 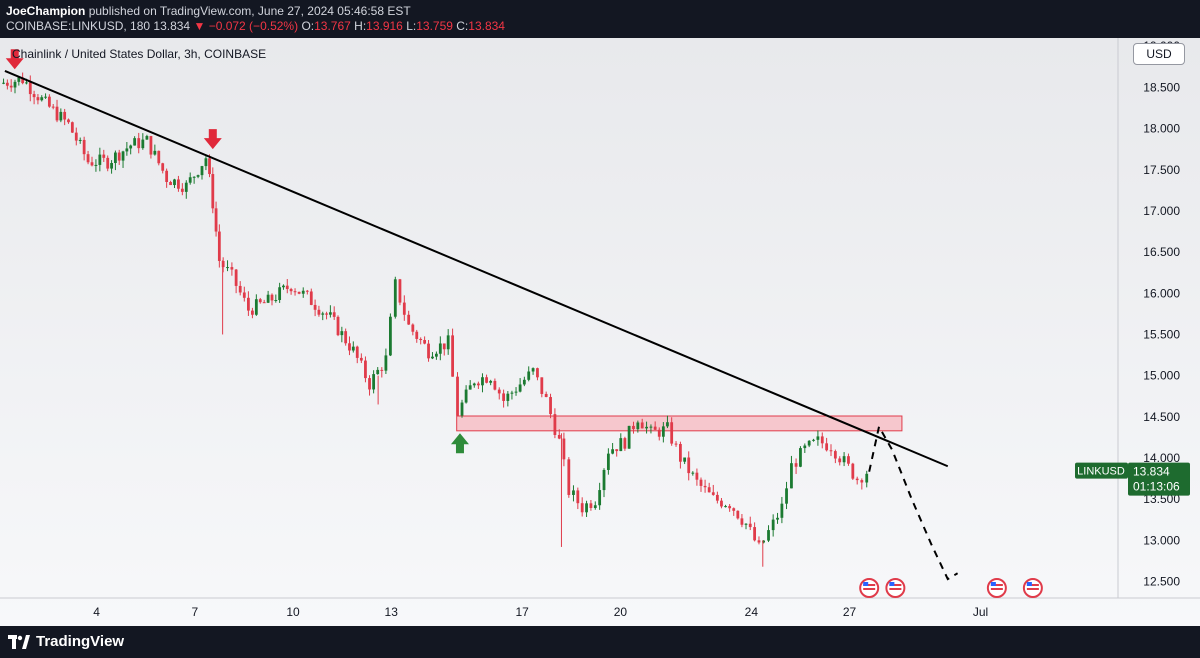 I want to click on symbol-label: COINBASE:LINKUSD, 180, so click(x=78, y=26).